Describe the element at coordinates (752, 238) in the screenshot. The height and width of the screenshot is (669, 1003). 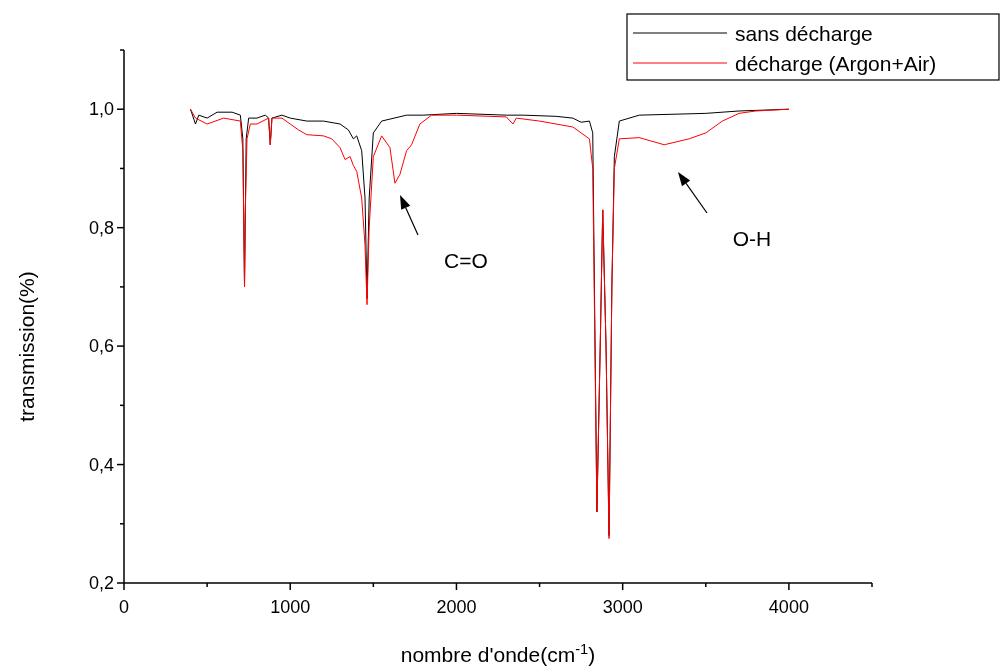
I see `annotation: O-H` at that location.